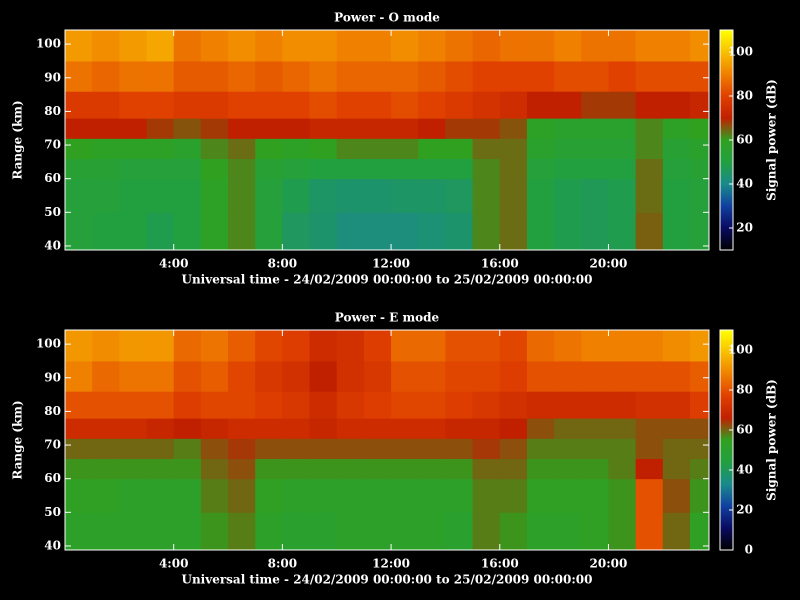 The height and width of the screenshot is (600, 800). I want to click on colorbar-tick-label: 100, so click(740, 350).